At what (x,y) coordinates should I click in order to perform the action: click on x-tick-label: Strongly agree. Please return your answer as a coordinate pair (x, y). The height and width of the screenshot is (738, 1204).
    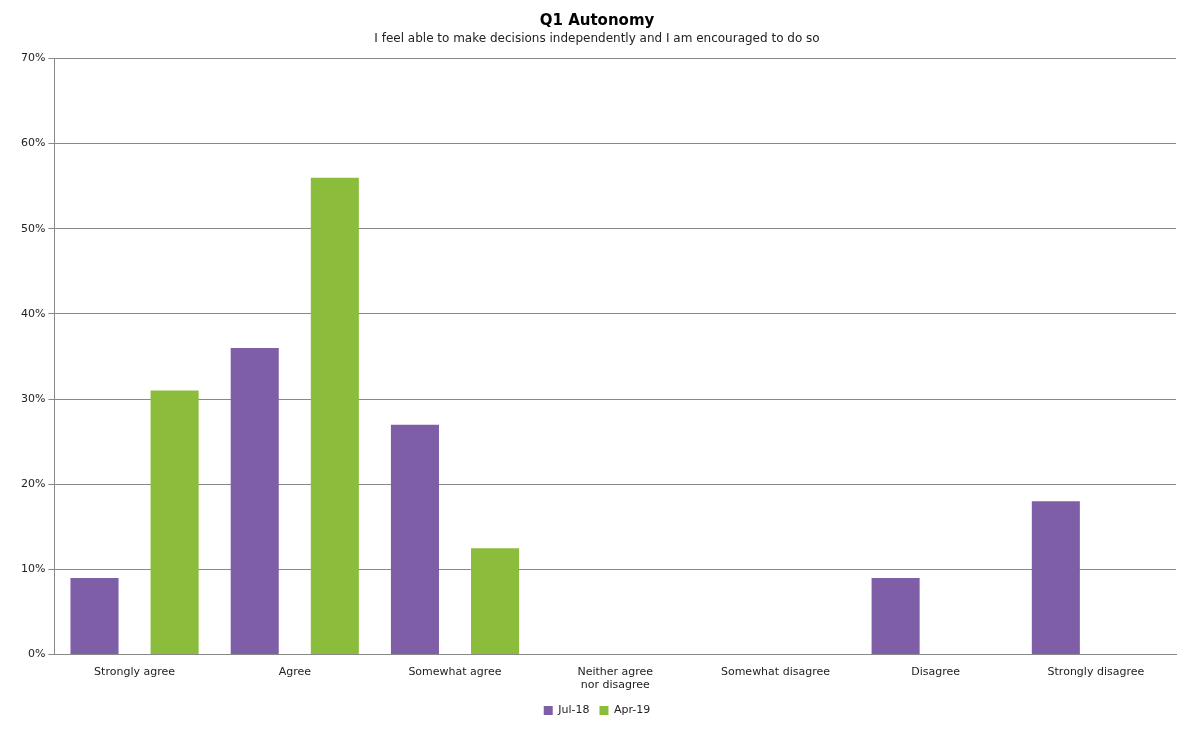
    Looking at the image, I should click on (135, 672).